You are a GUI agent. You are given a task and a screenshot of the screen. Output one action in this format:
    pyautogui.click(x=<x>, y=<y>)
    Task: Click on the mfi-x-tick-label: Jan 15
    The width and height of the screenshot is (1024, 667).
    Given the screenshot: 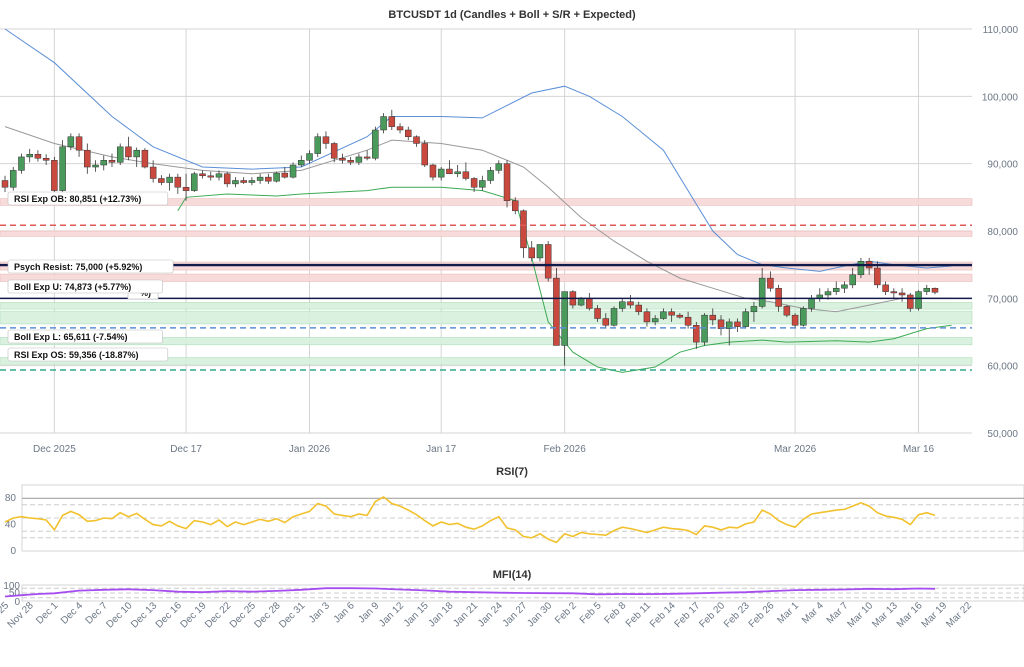 What is the action you would take?
    pyautogui.click(x=416, y=614)
    